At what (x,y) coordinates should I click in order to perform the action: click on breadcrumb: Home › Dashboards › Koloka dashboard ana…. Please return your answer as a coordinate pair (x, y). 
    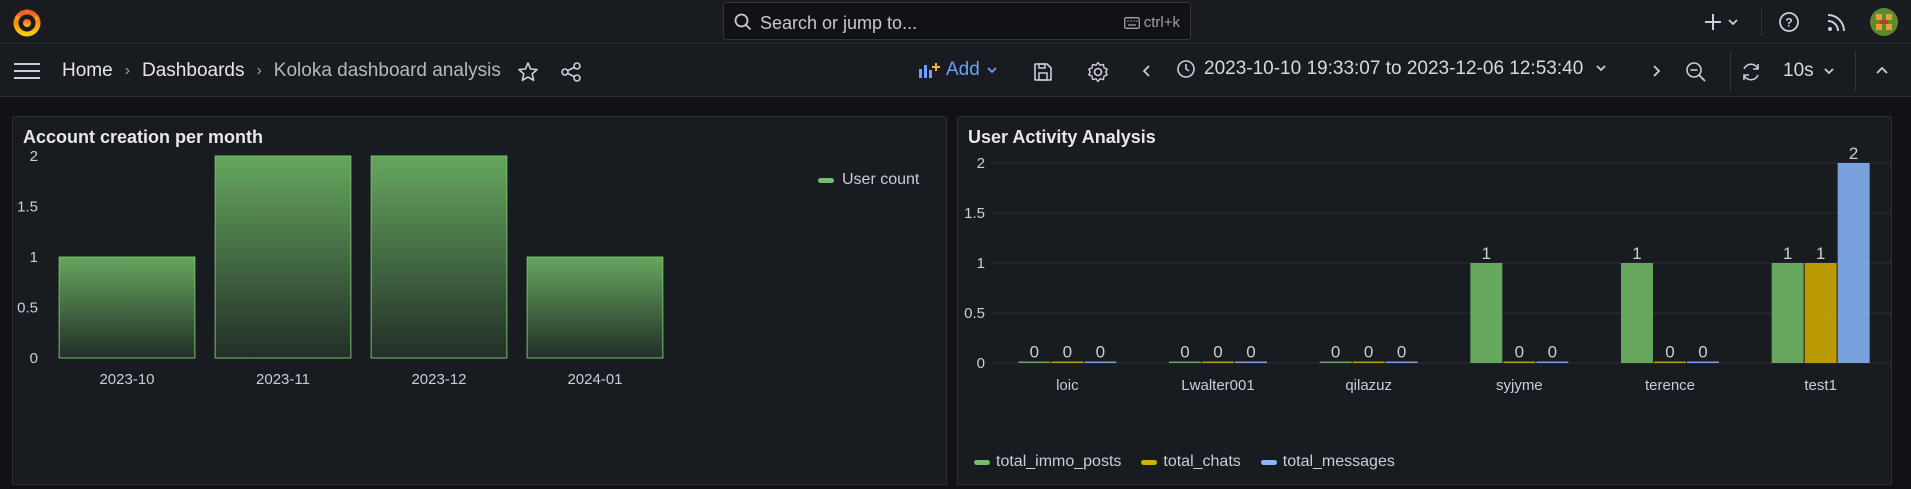
    Looking at the image, I should click on (281, 71).